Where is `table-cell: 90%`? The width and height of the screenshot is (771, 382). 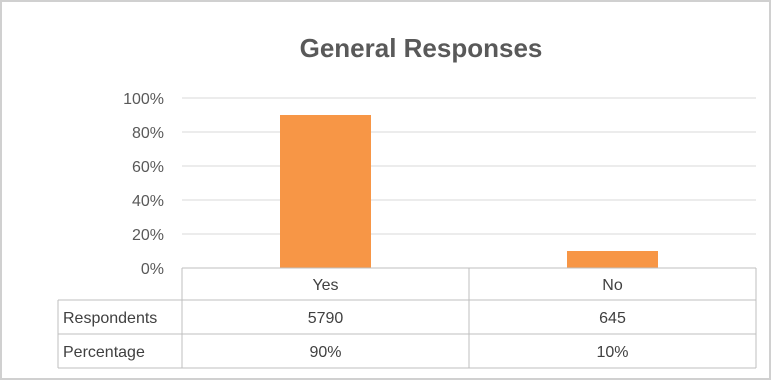
table-cell: 90% is located at coordinates (325, 352).